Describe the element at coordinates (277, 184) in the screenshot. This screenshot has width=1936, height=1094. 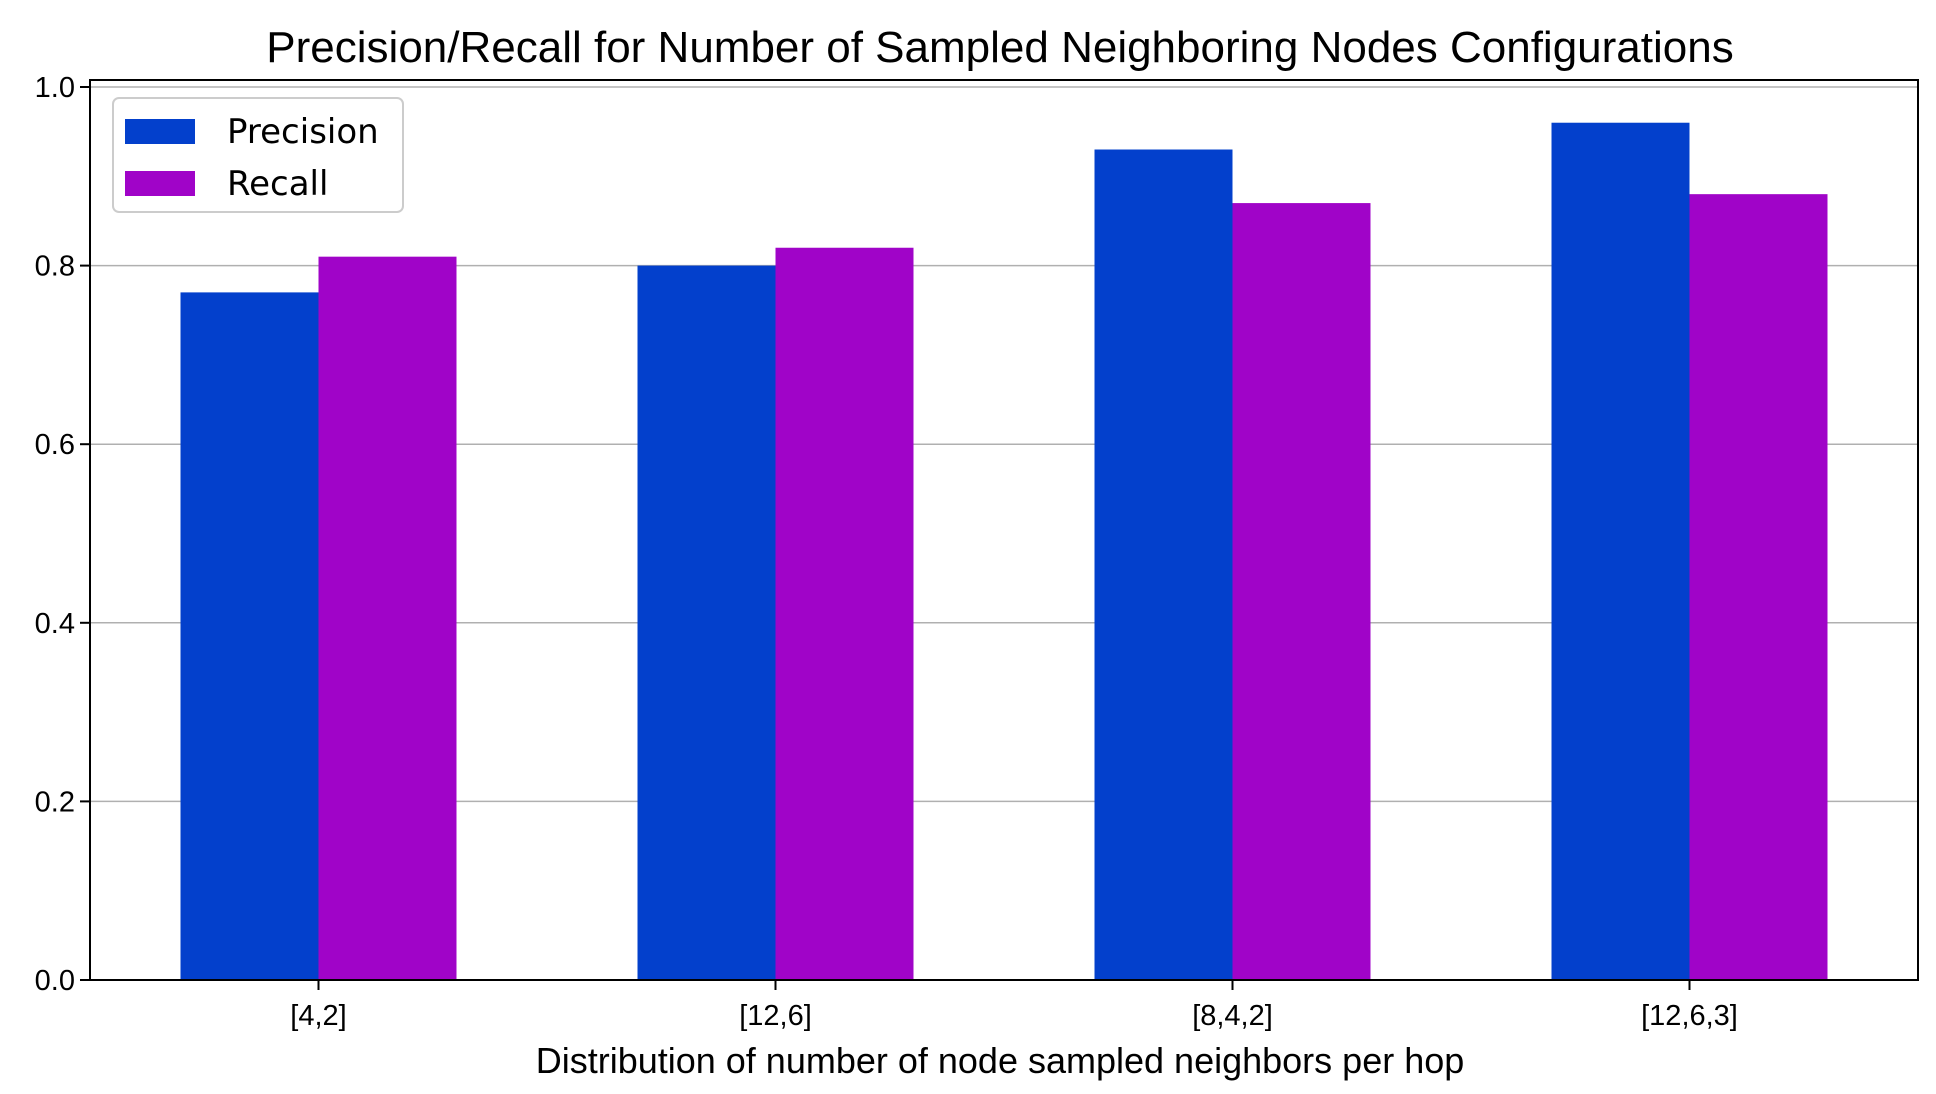
I see `legend-label-recall: Recall` at that location.